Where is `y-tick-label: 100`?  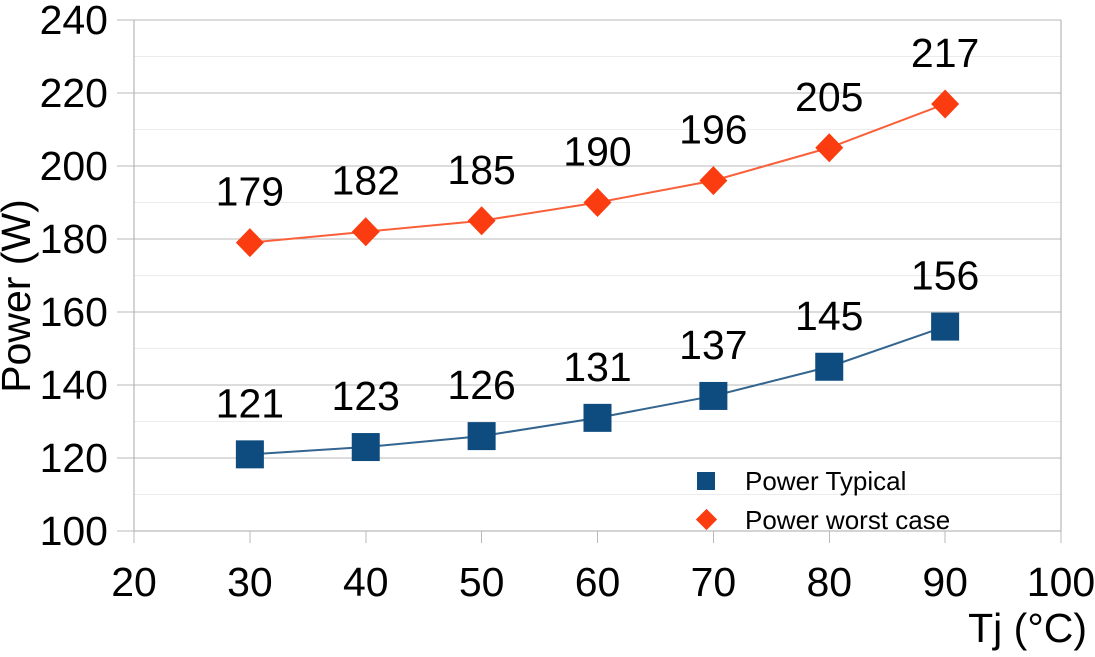 y-tick-label: 100 is located at coordinates (74, 531).